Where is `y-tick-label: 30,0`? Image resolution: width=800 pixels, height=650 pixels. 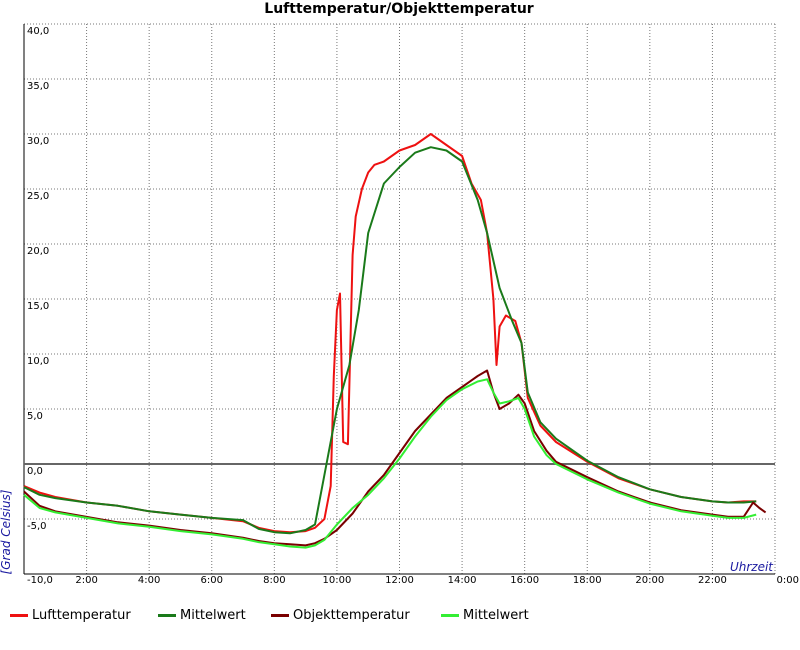
y-tick-label: 30,0 is located at coordinates (38, 141).